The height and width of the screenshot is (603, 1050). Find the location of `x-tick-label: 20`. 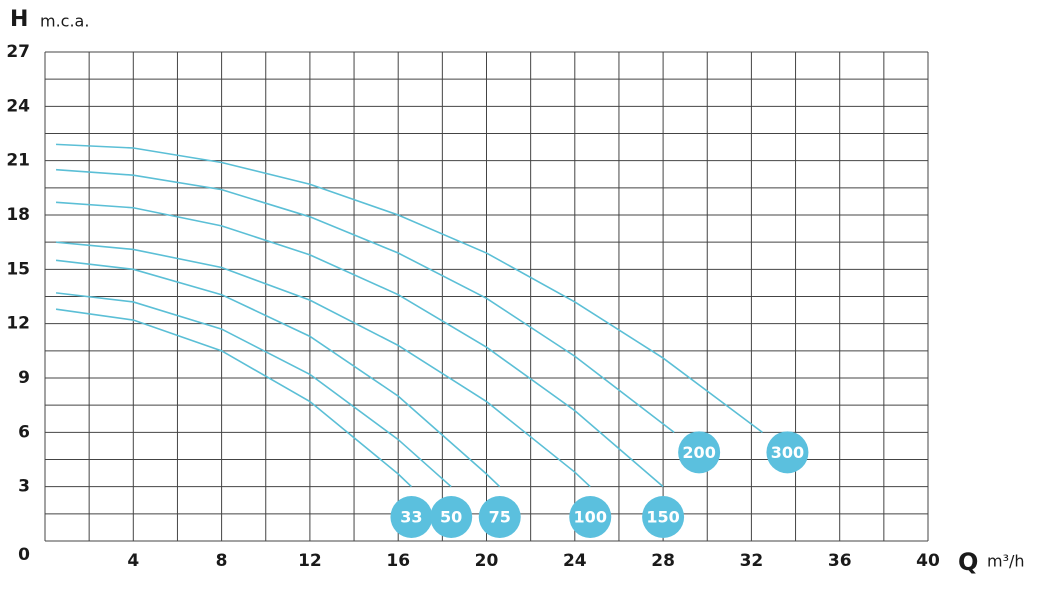

x-tick-label: 20 is located at coordinates (487, 561).